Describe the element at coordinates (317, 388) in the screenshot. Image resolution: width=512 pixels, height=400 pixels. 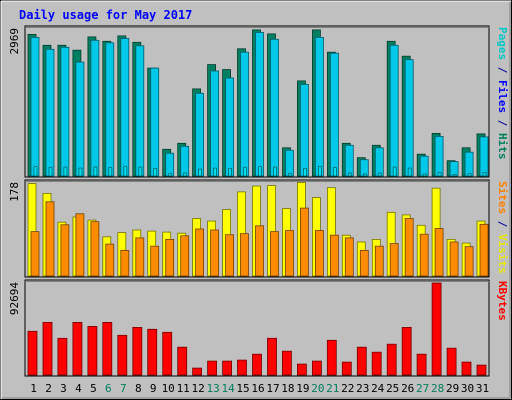
I see `x-tick-label-20: 20` at that location.